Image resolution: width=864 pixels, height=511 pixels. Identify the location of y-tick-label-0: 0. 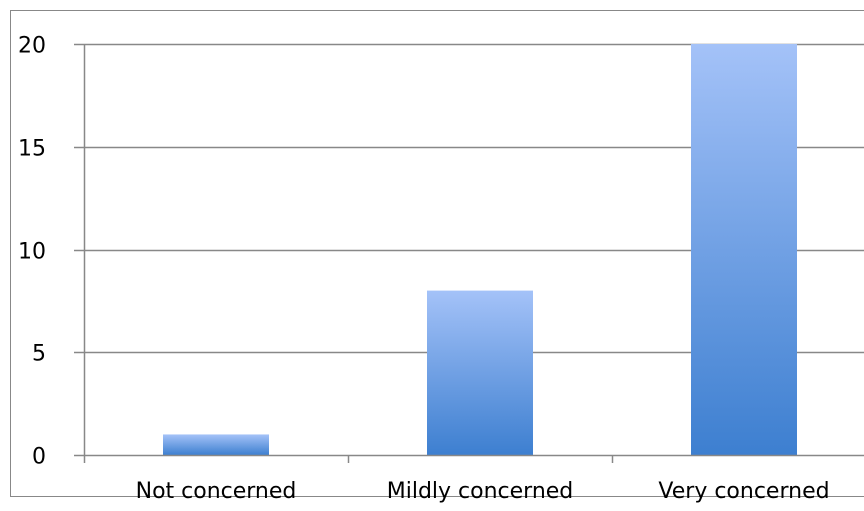
(39, 457).